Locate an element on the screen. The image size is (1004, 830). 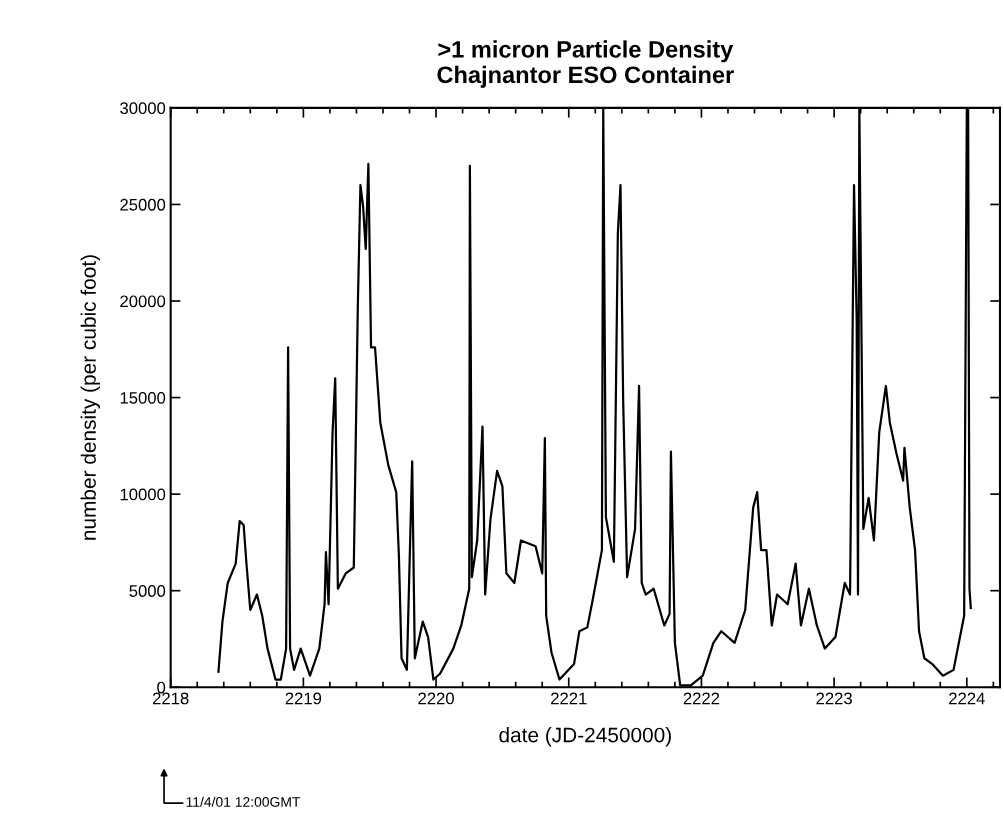
y-tick-label: 15000 is located at coordinates (143, 397).